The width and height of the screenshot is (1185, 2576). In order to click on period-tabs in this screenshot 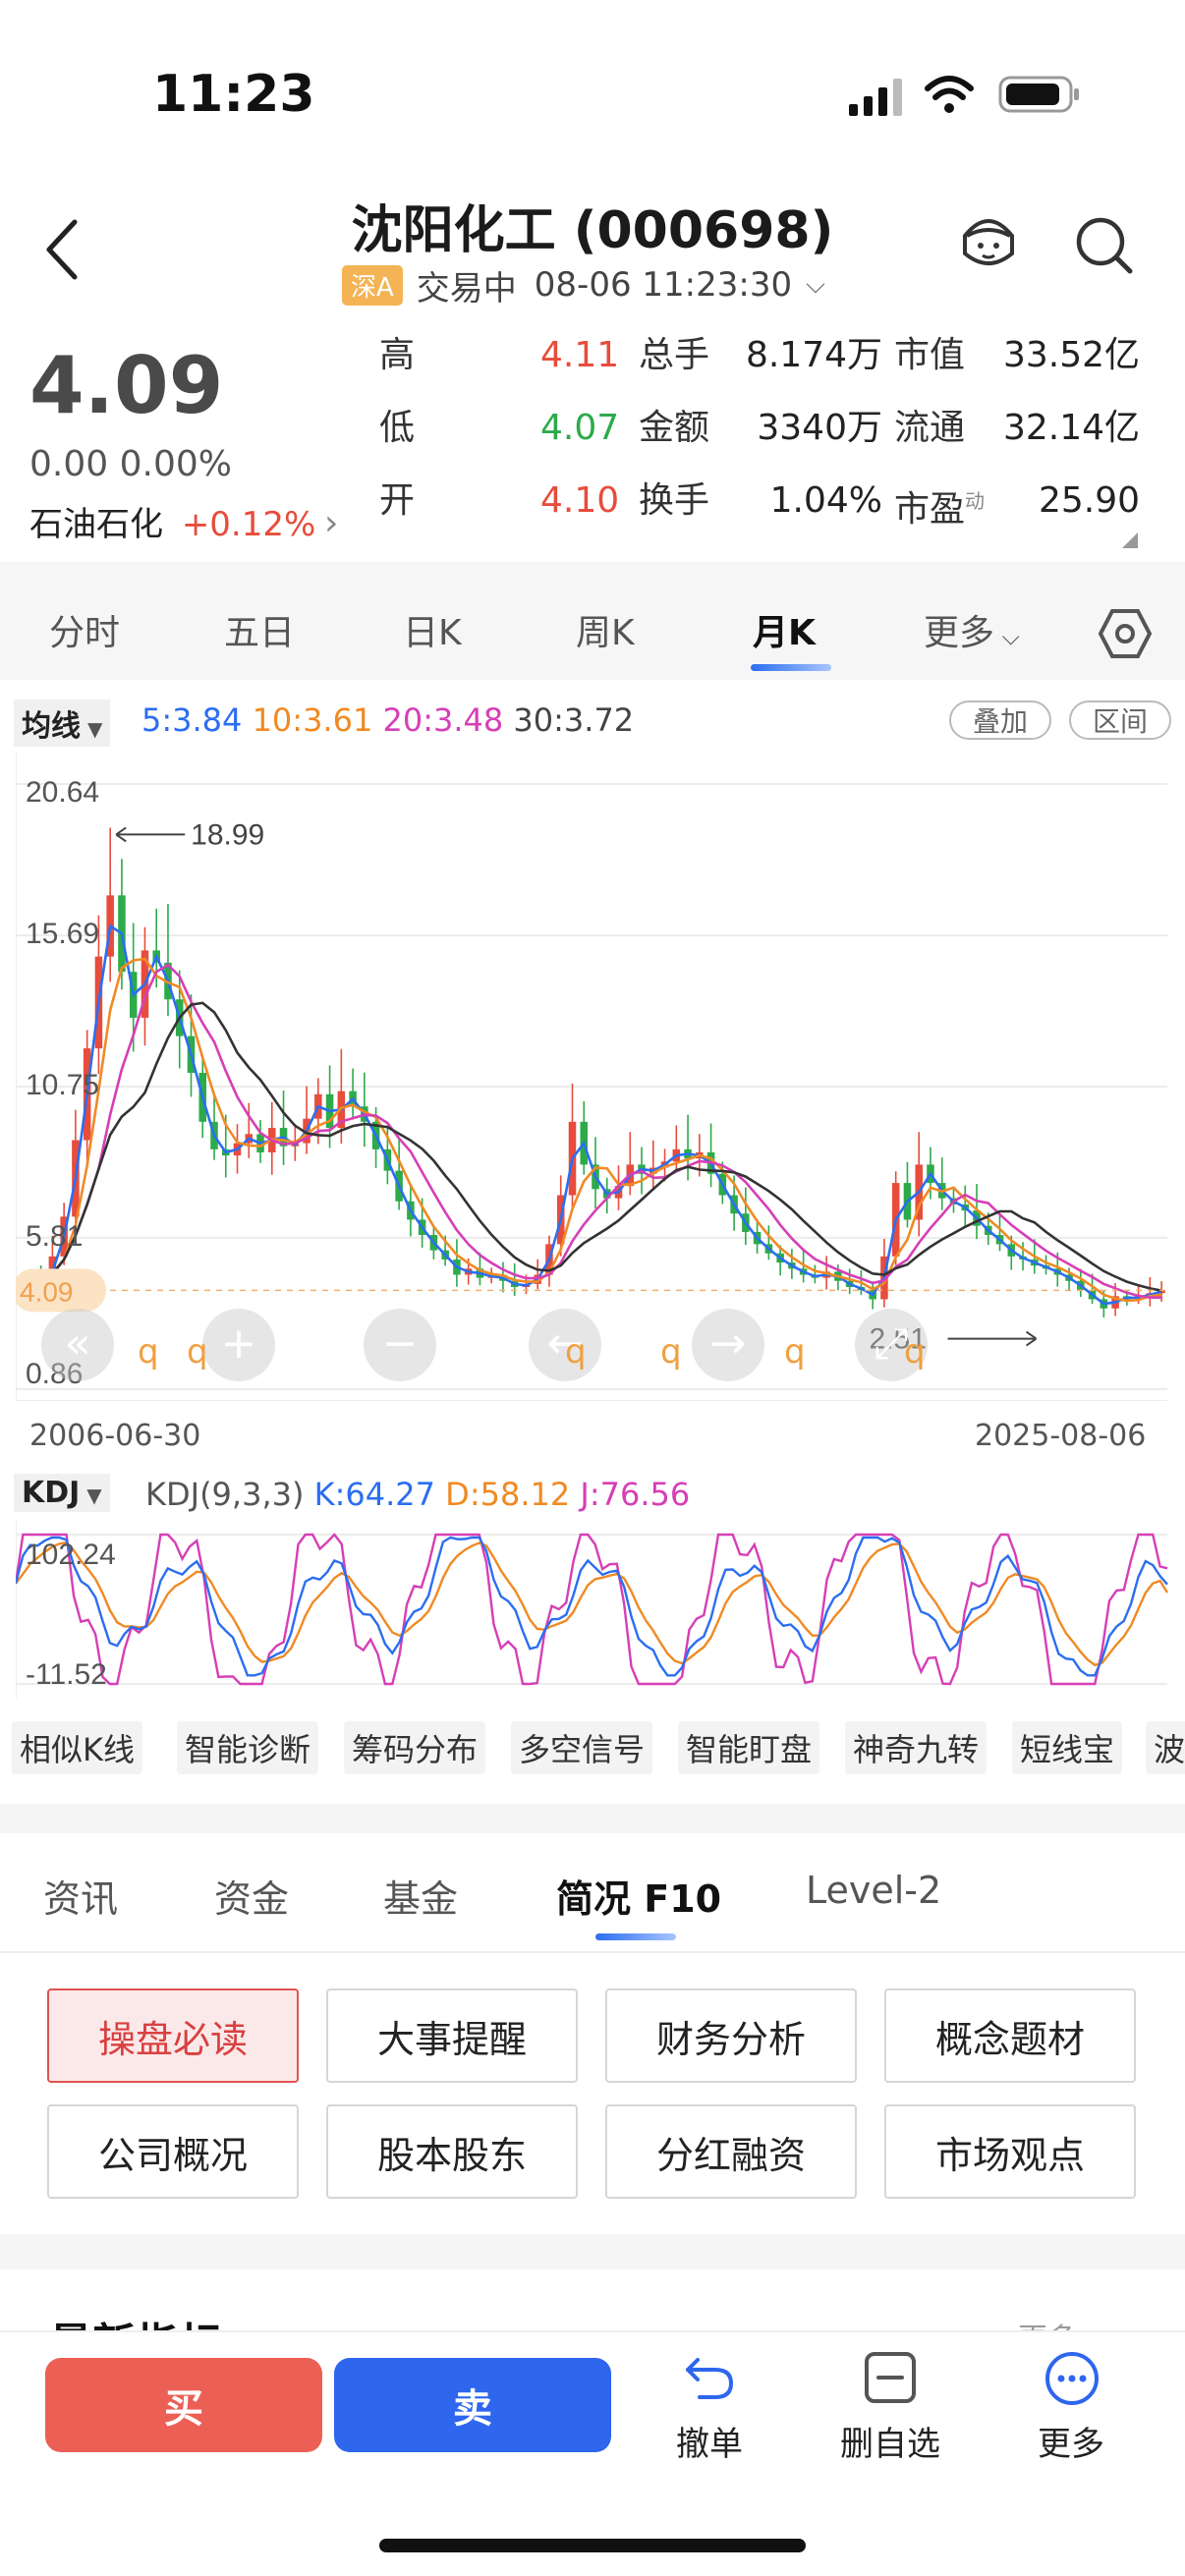, I will do `click(592, 621)`.